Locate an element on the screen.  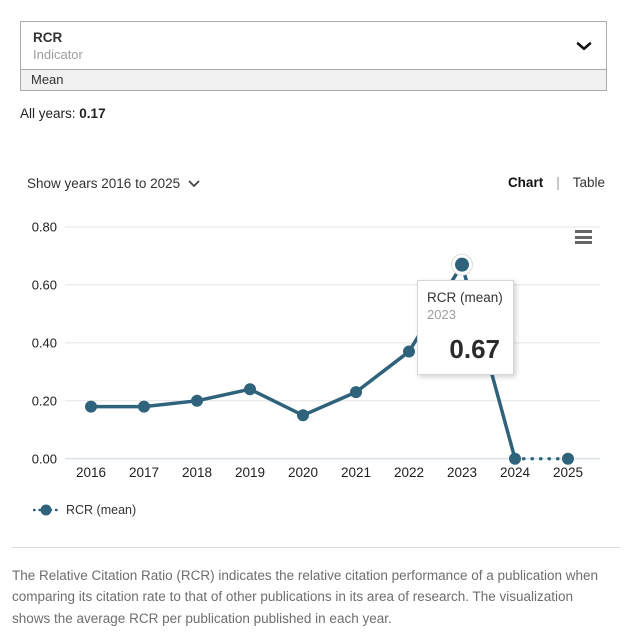
tab-table: Table is located at coordinates (588, 182).